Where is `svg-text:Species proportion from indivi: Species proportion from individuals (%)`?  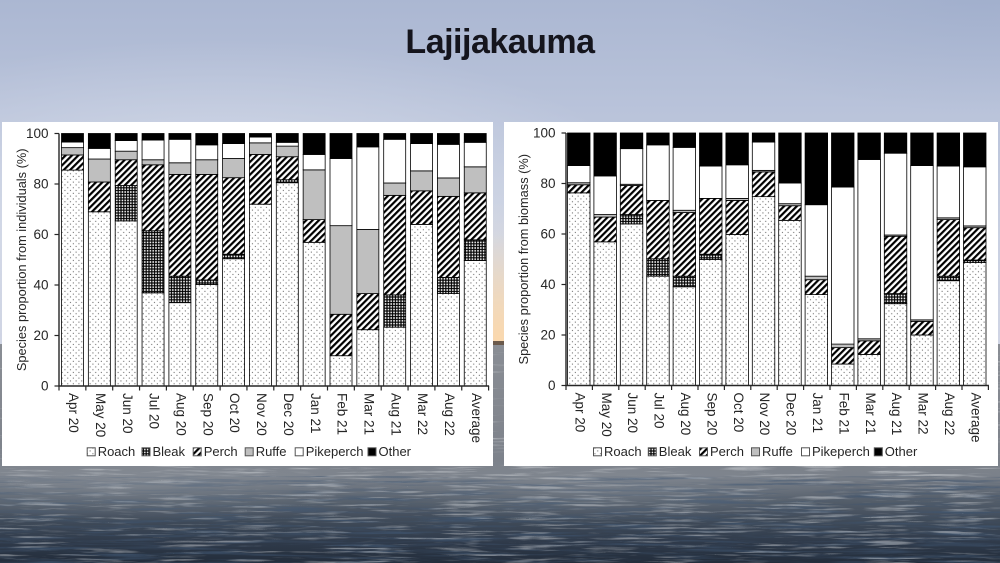
svg-text:Species proportion from indivi: Species proportion from individuals (%) is located at coordinates (21, 259).